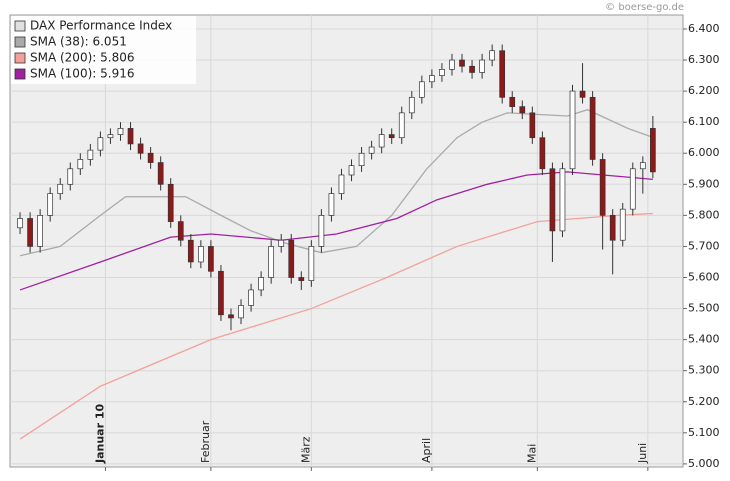  What do you see at coordinates (704, 183) in the screenshot?
I see `y-tick-label: 5.900` at bounding box center [704, 183].